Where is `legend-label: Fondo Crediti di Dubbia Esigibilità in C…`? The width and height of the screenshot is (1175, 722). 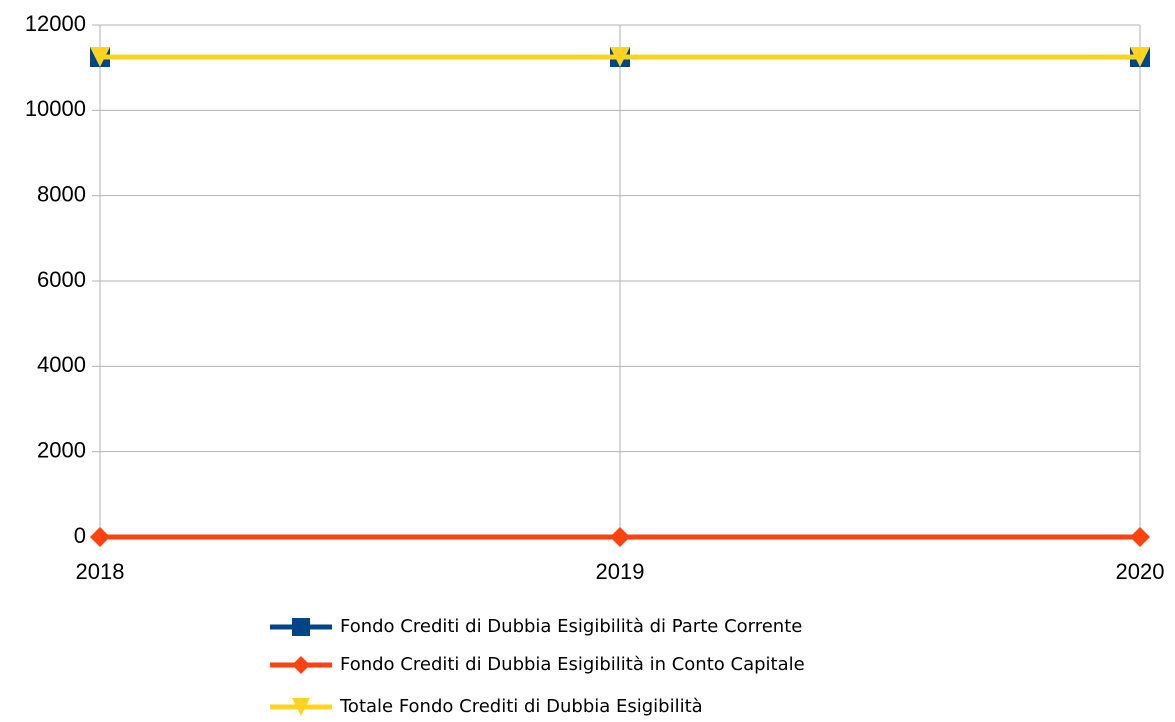
legend-label: Fondo Crediti di Dubbia Esigibilità in C… is located at coordinates (572, 664).